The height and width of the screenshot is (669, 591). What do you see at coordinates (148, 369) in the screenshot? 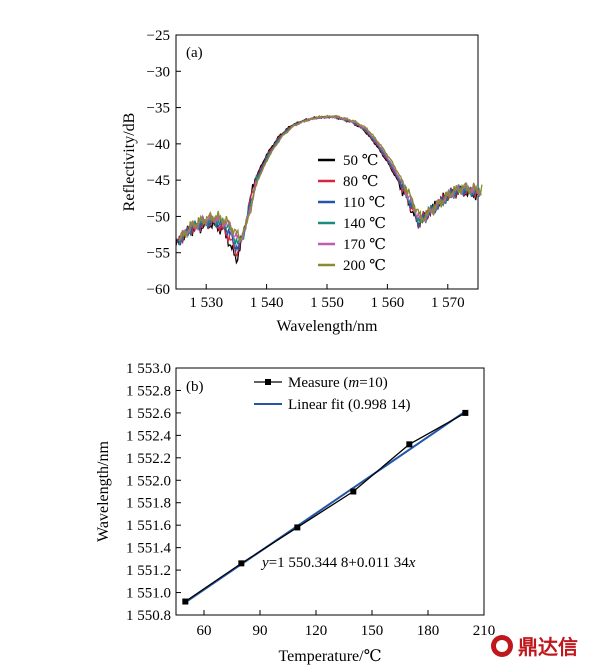
I see `y-tick-label-b: 1 553.0` at bounding box center [148, 369].